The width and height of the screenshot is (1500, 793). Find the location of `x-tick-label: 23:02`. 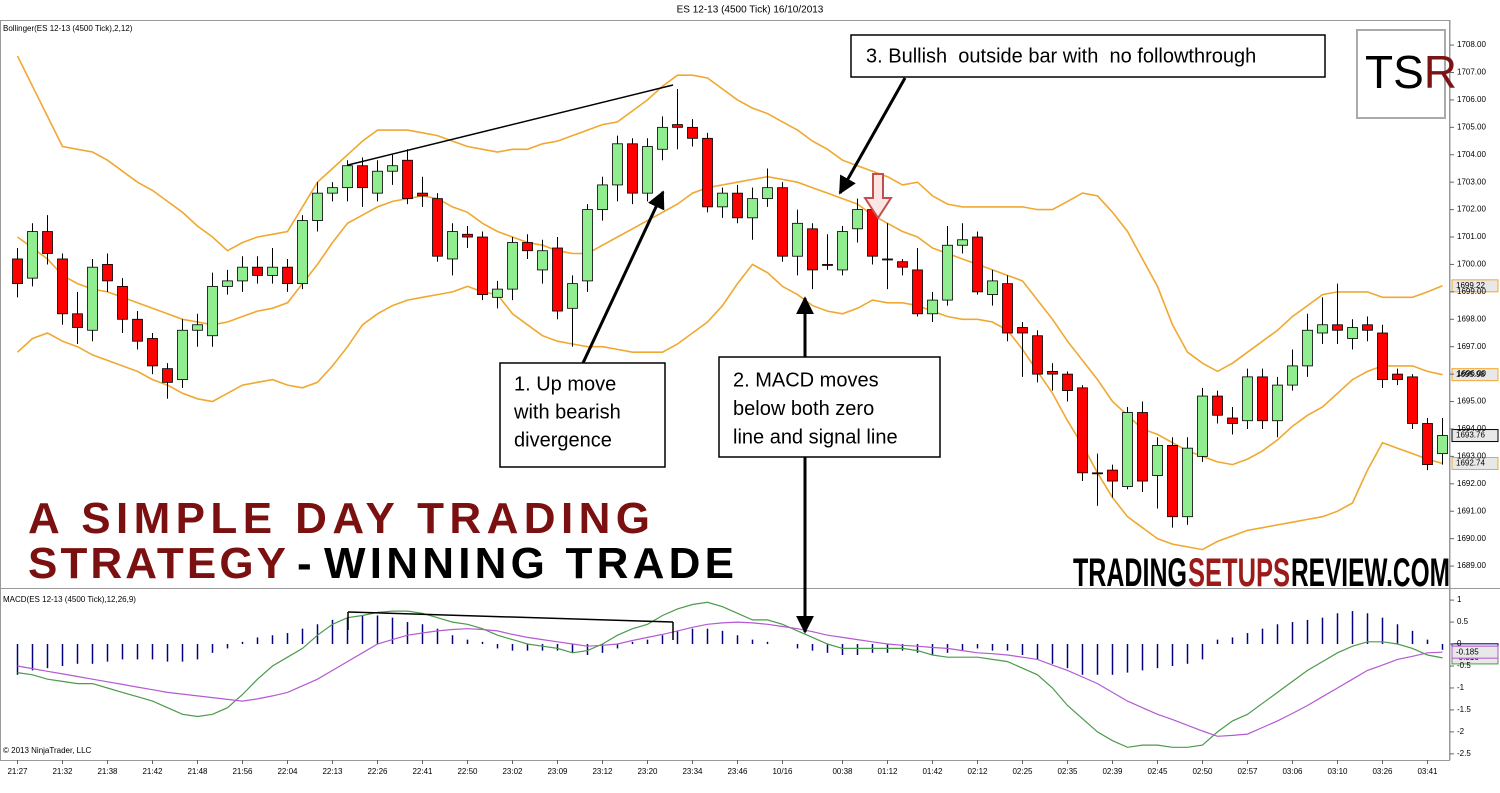

x-tick-label: 23:02 is located at coordinates (512, 771).